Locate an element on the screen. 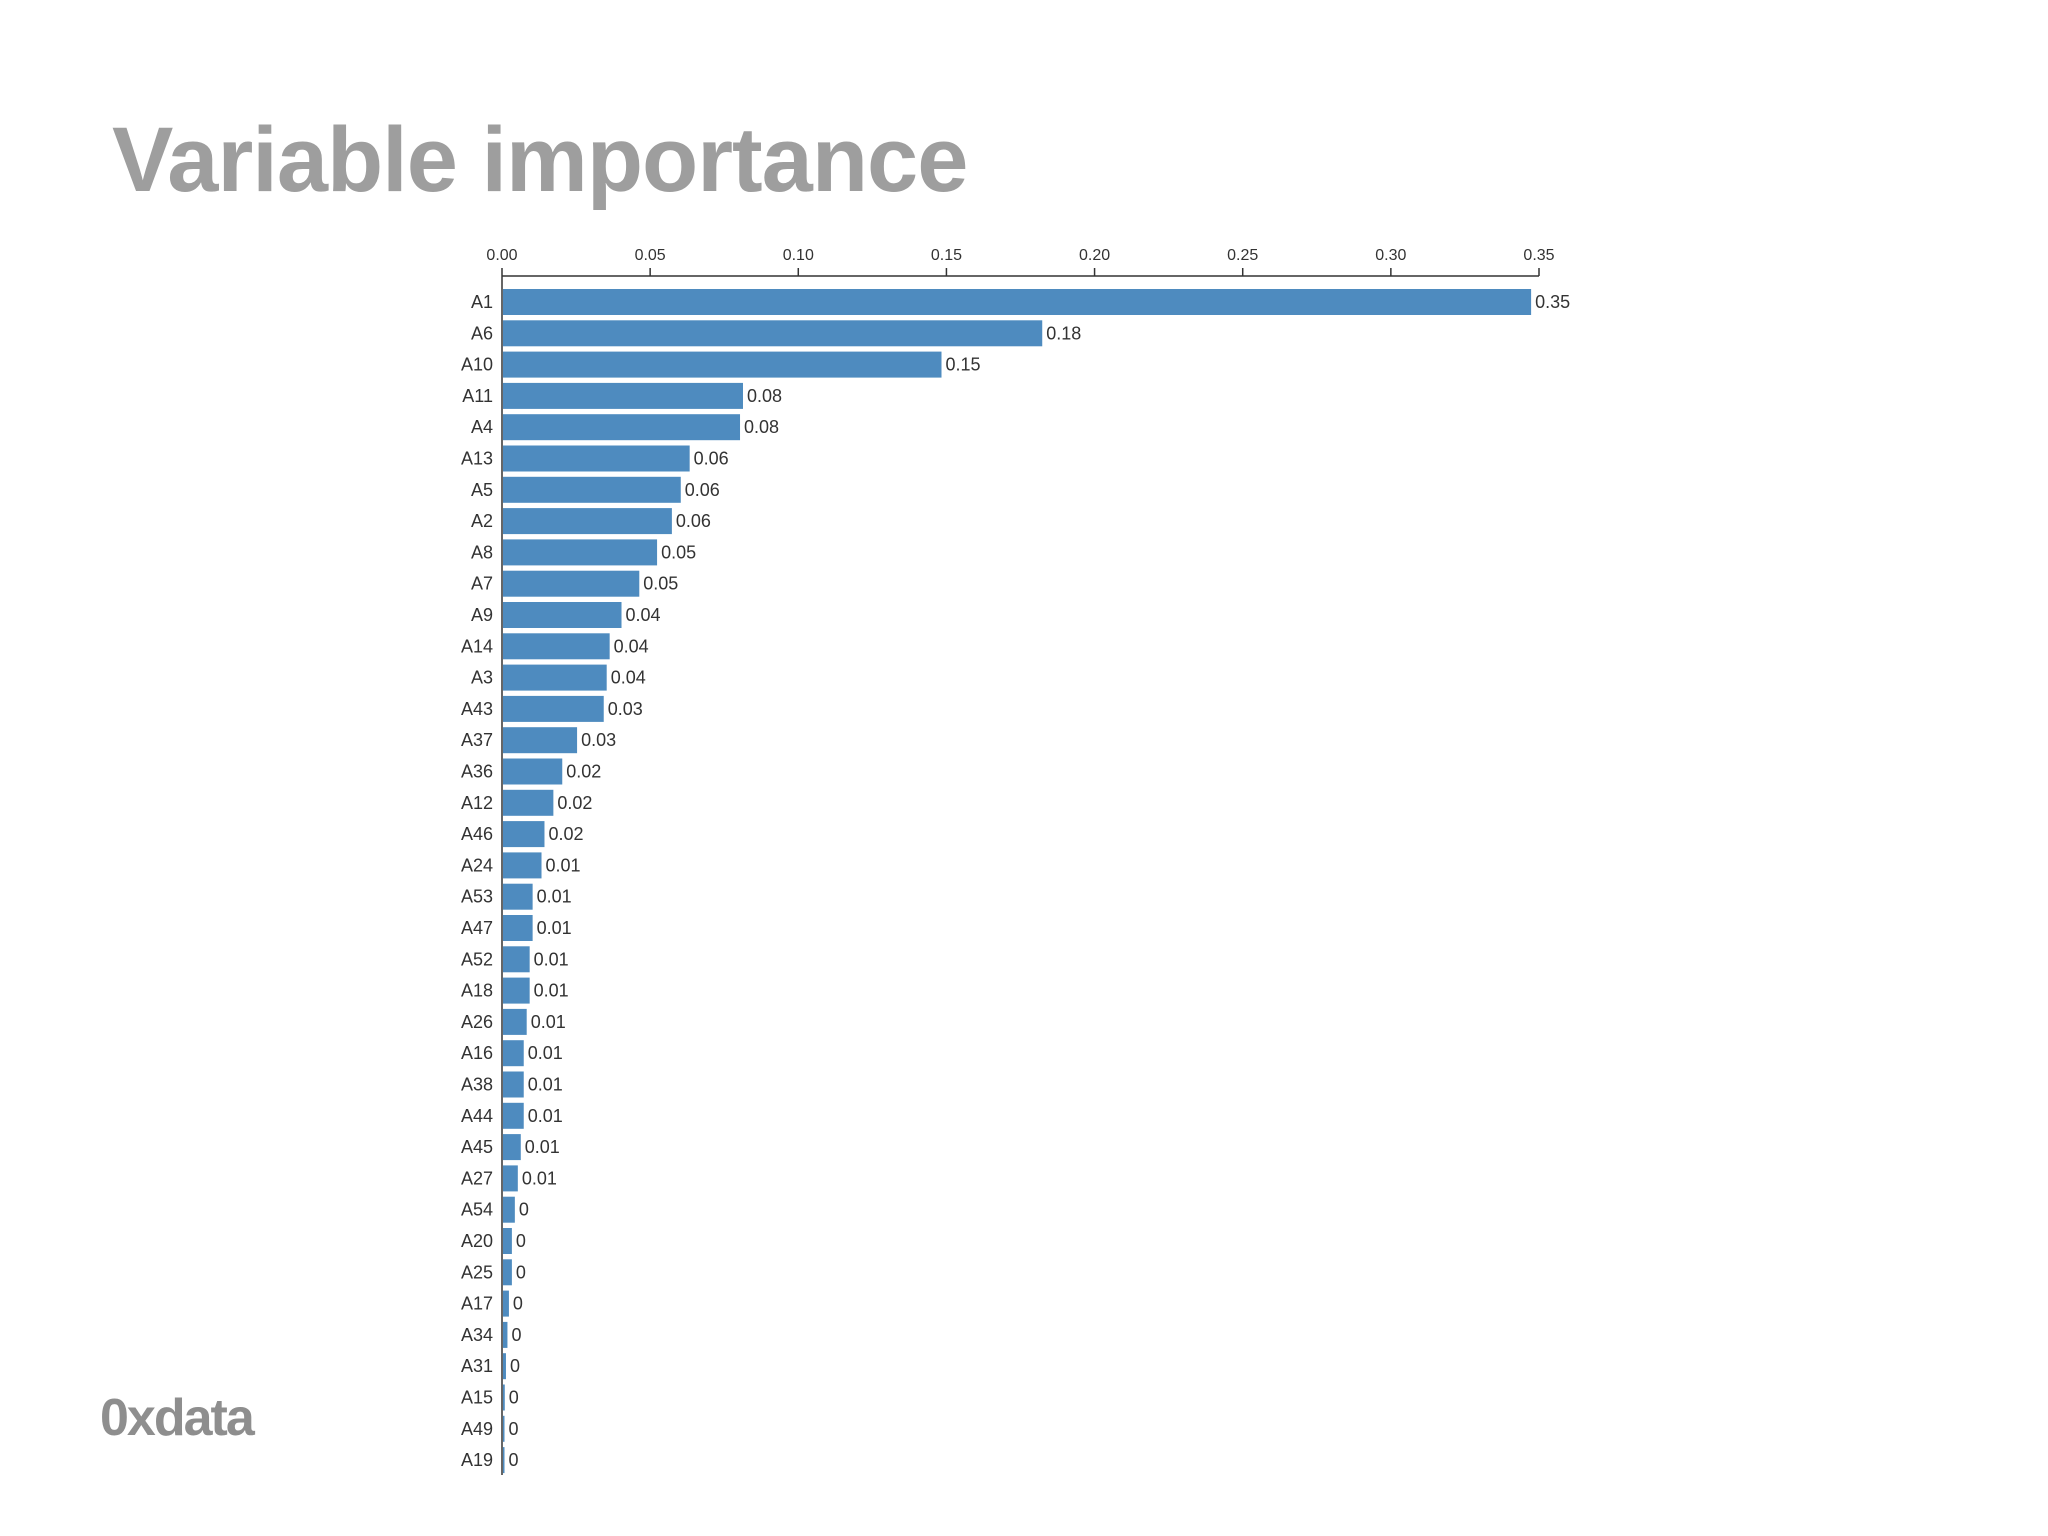 This screenshot has width=2048, height=1536. category-label: A7 is located at coordinates (482, 584).